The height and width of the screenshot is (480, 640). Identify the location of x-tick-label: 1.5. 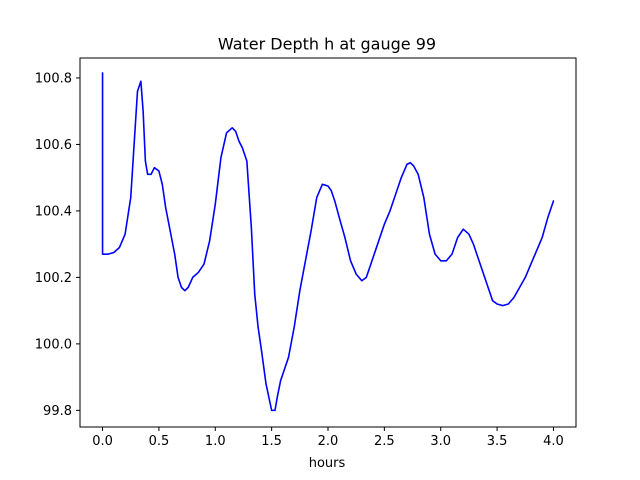
(271, 441).